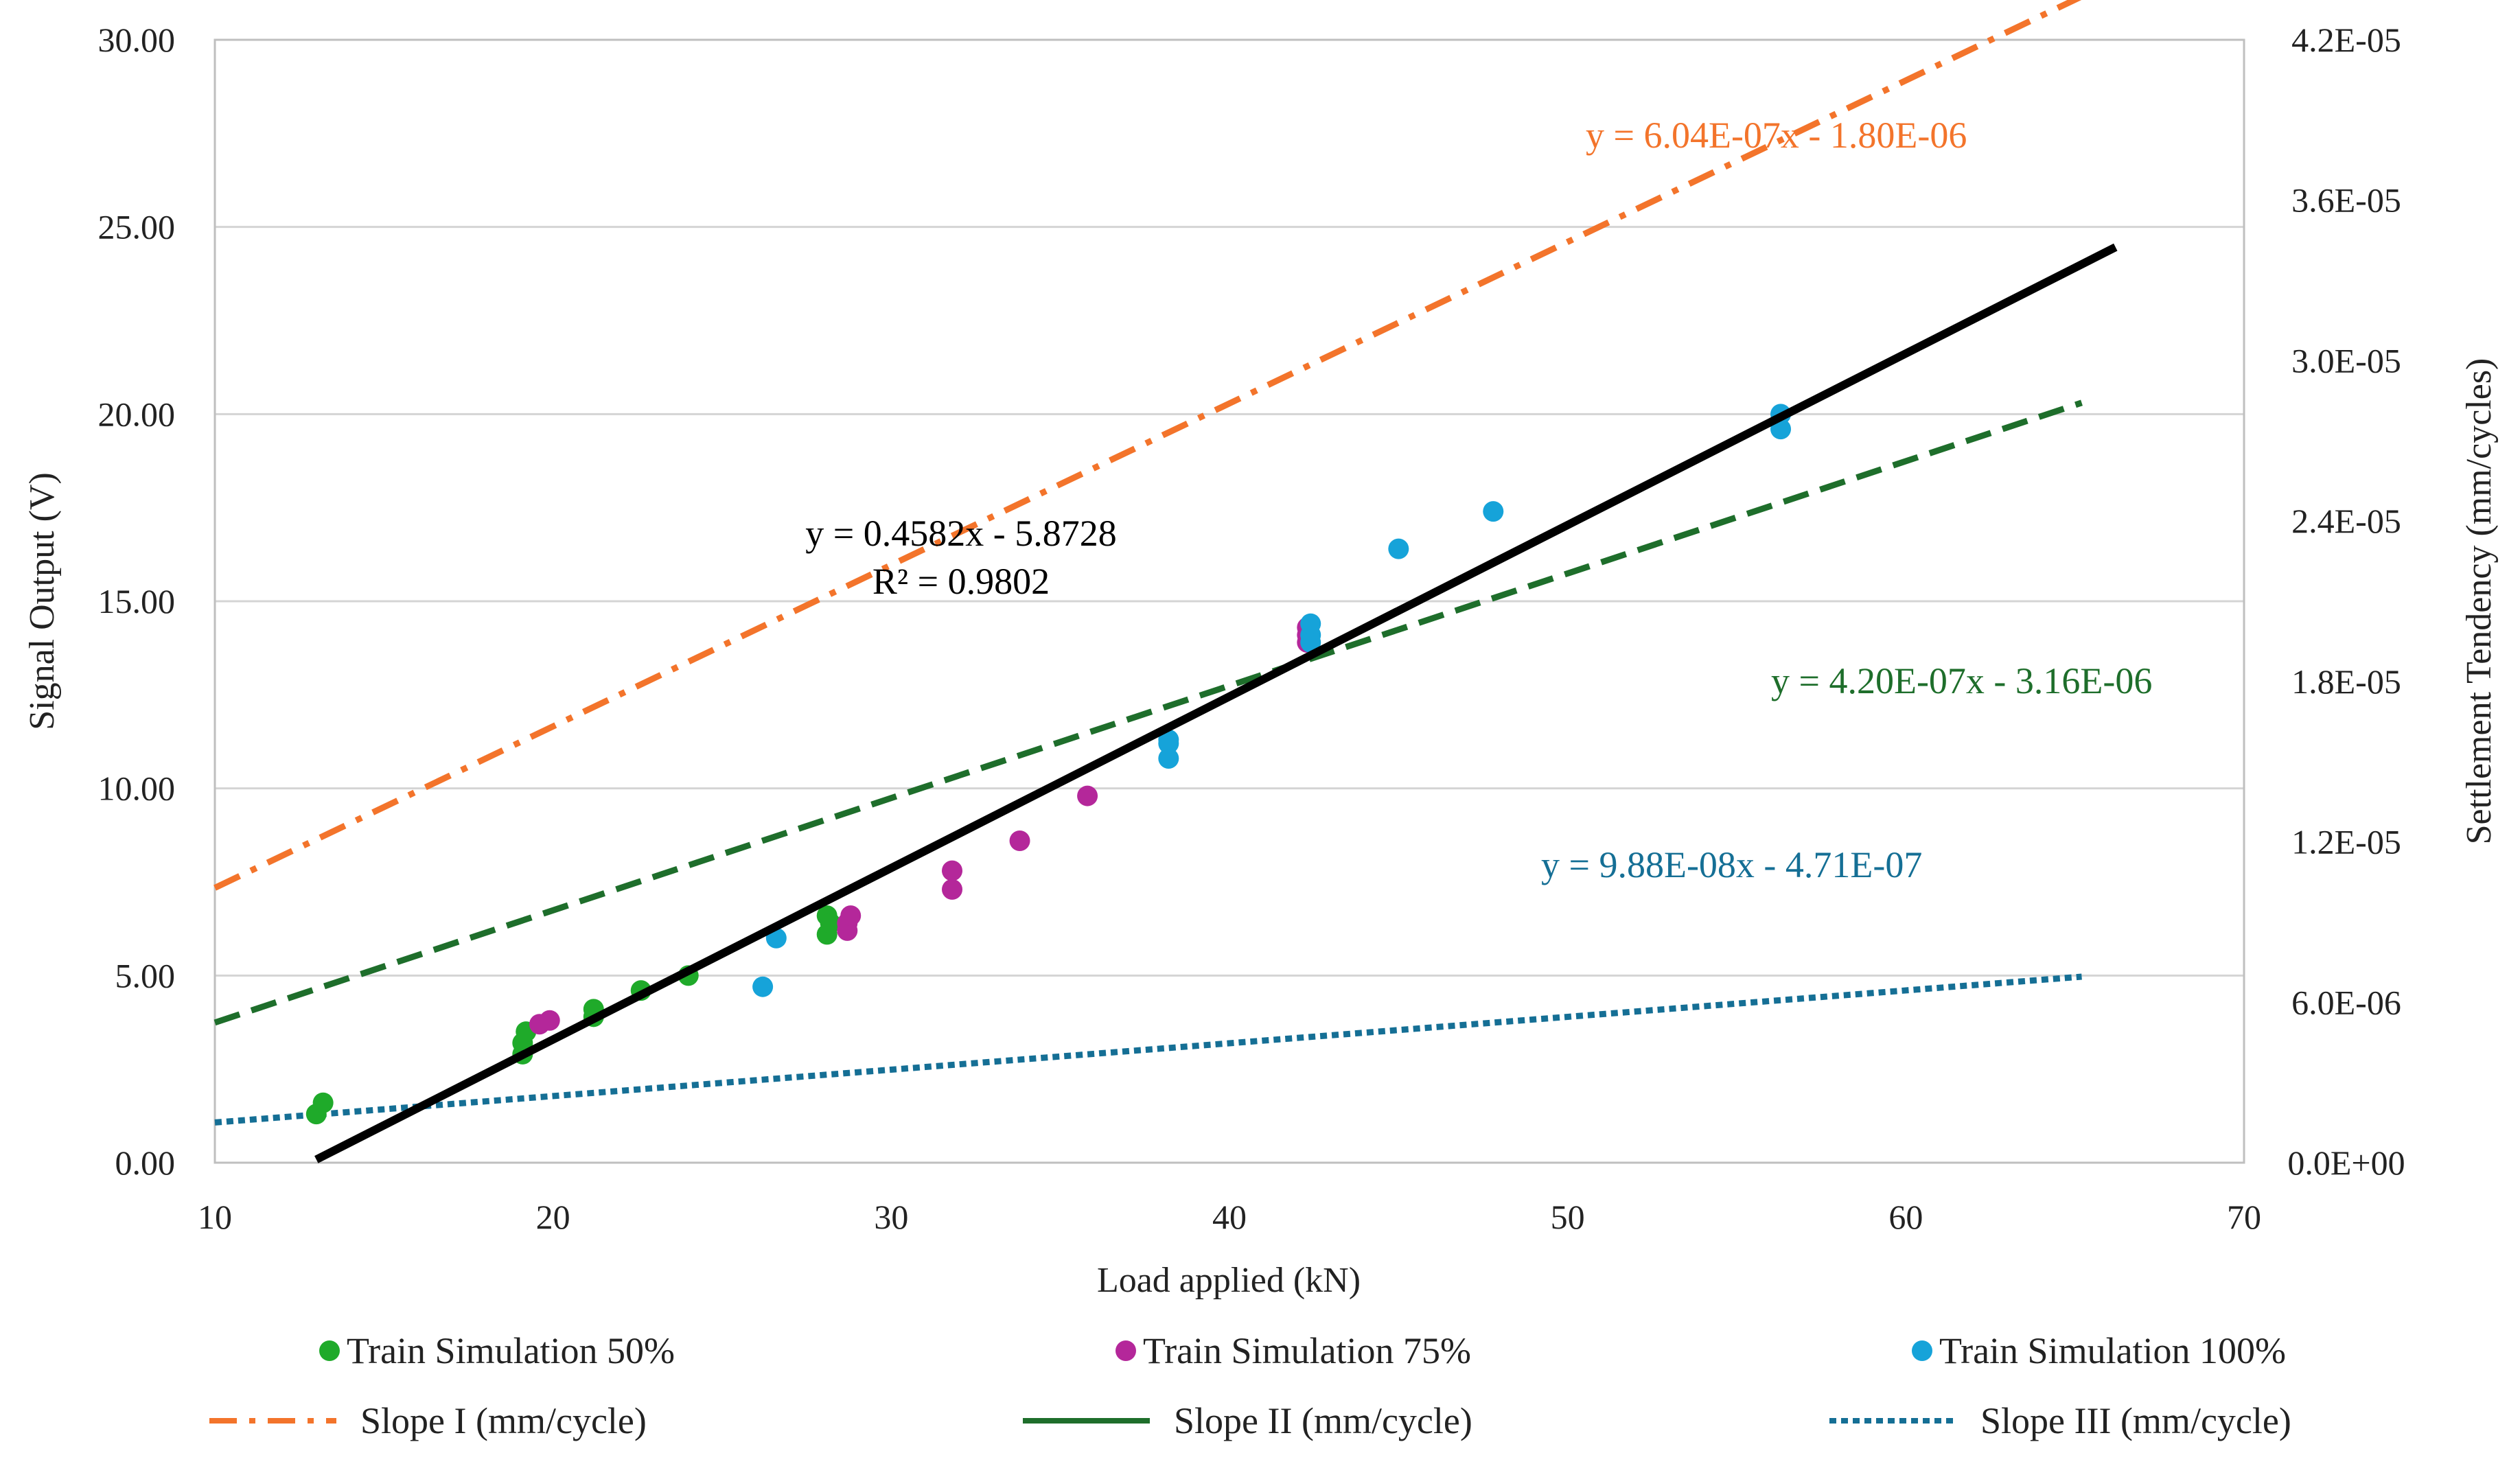 The width and height of the screenshot is (2520, 1464). Describe the element at coordinates (145, 975) in the screenshot. I see `y-tick-label: 5.00` at that location.